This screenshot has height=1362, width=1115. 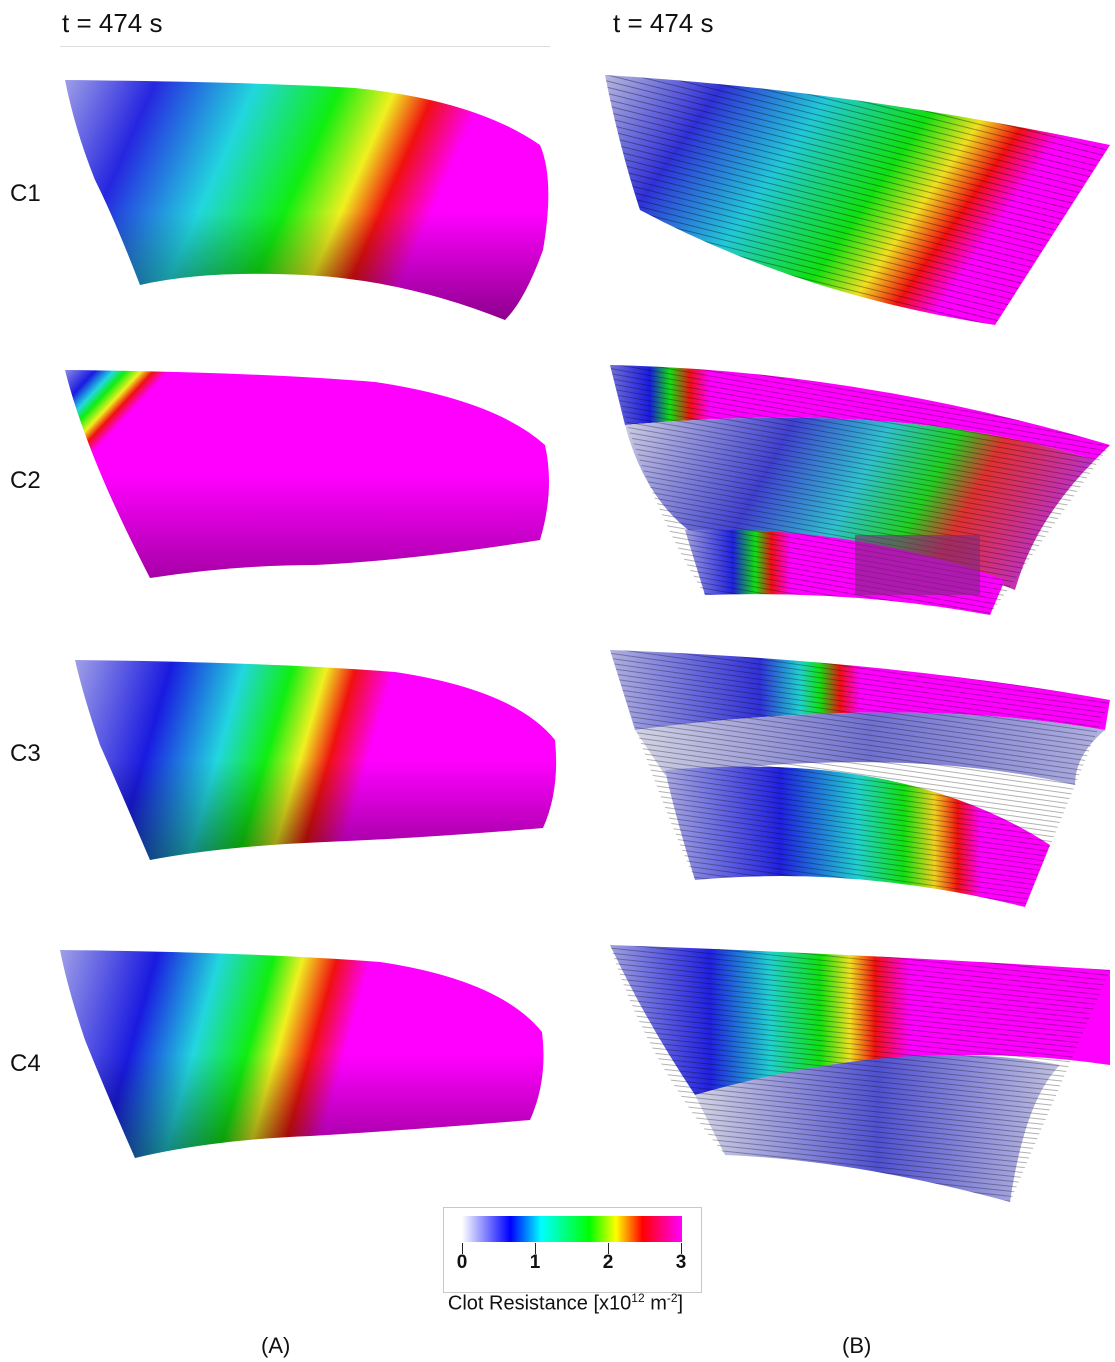 I want to click on panel-b-c3, so click(x=860, y=778).